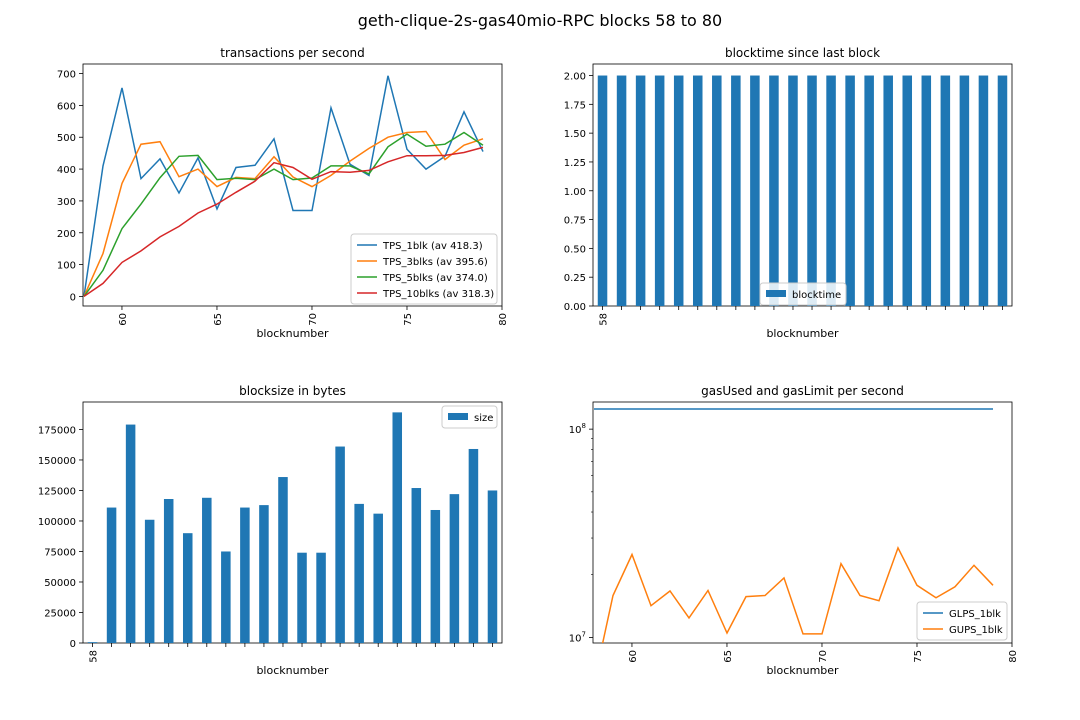 The width and height of the screenshot is (1080, 720). What do you see at coordinates (60, 552) in the screenshot?
I see `y-tick-label: 75000` at bounding box center [60, 552].